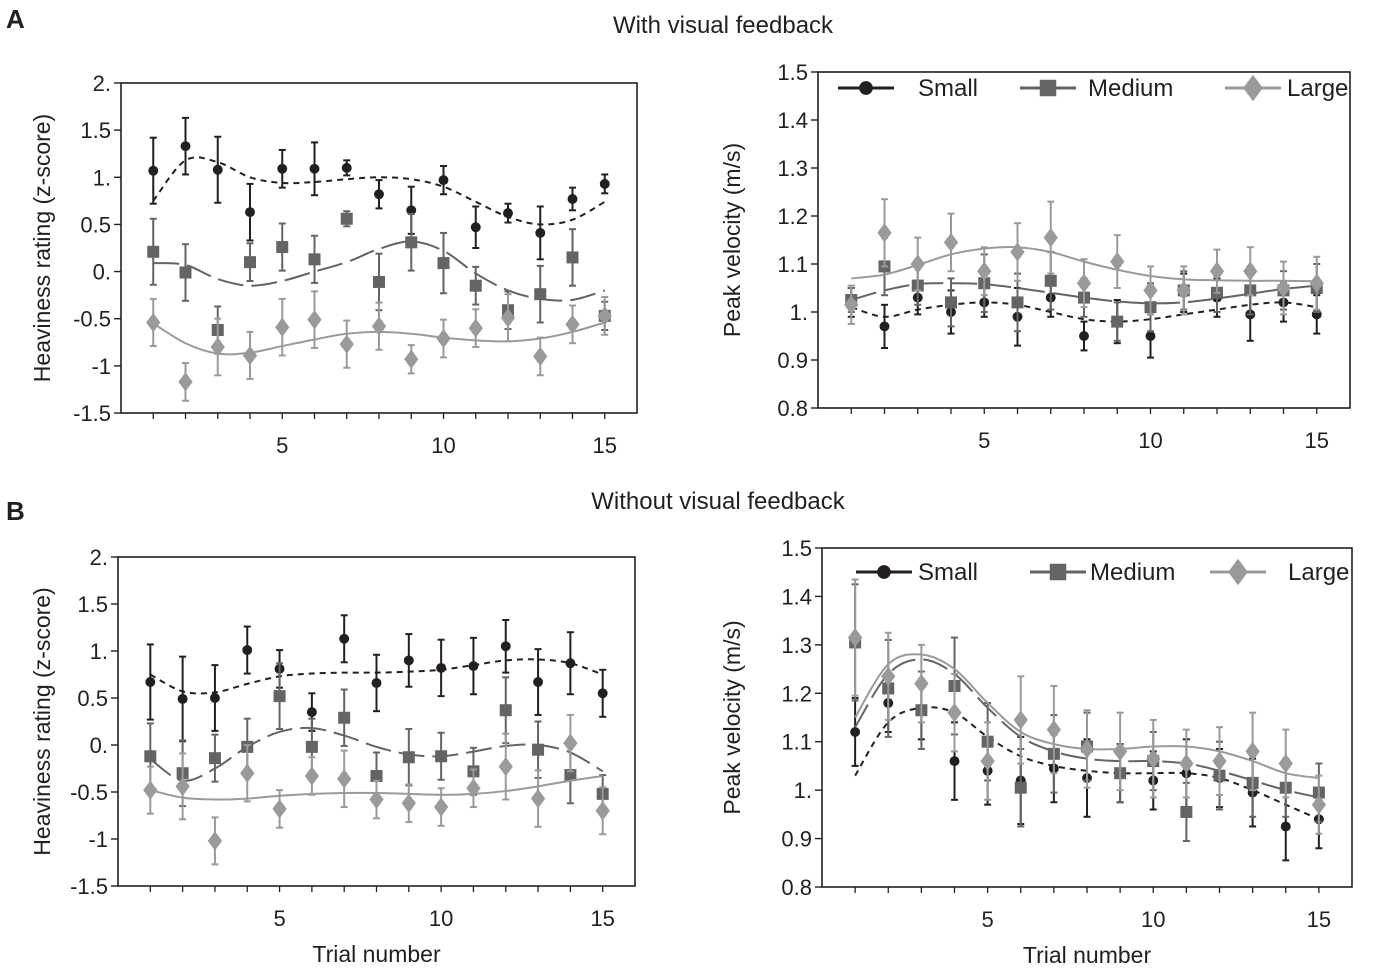  Describe the element at coordinates (101, 366) in the screenshot. I see `y-tick-label: -1` at that location.